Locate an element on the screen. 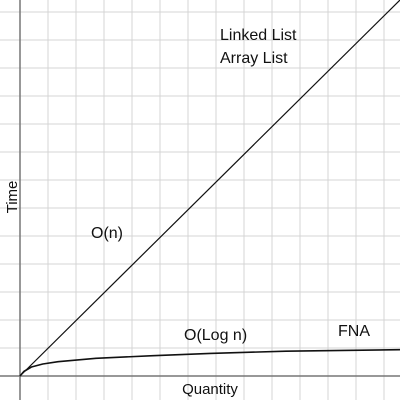  array-list-label: Array List is located at coordinates (254, 58).